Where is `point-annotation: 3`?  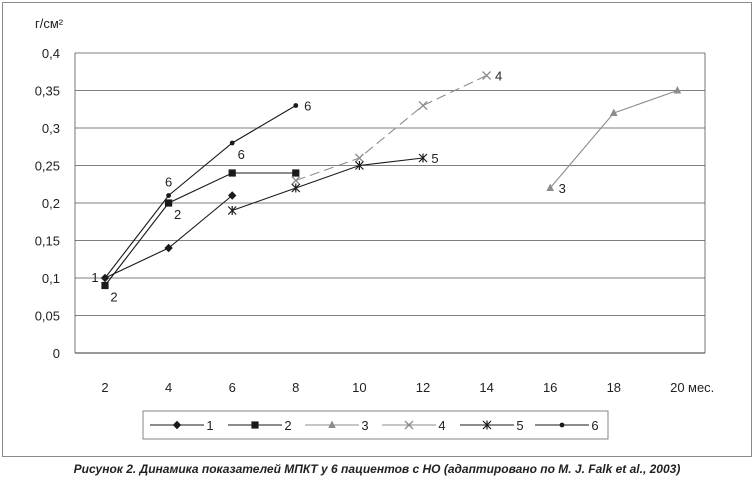 point-annotation: 3 is located at coordinates (562, 188).